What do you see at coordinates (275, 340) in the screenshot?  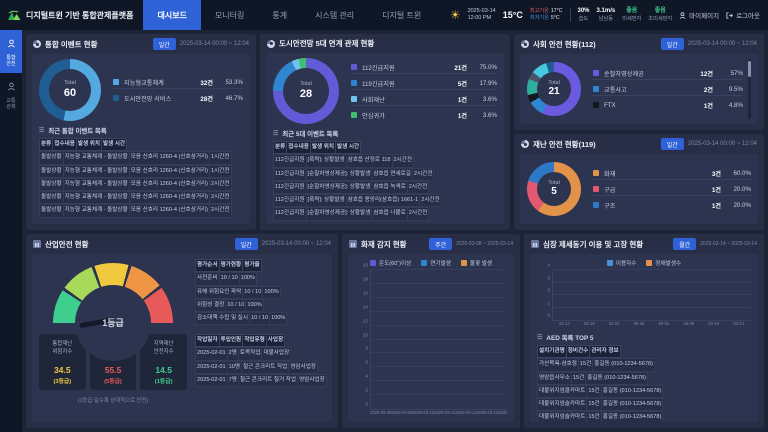 I see `column-header: 사업장` at bounding box center [275, 340].